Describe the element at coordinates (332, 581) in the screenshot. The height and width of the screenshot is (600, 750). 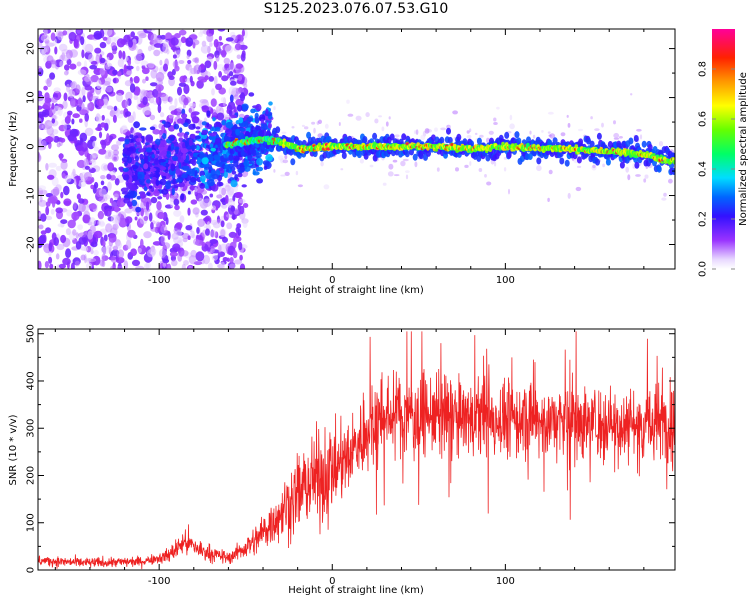
I see `snr-x-tick-label: 0` at that location.